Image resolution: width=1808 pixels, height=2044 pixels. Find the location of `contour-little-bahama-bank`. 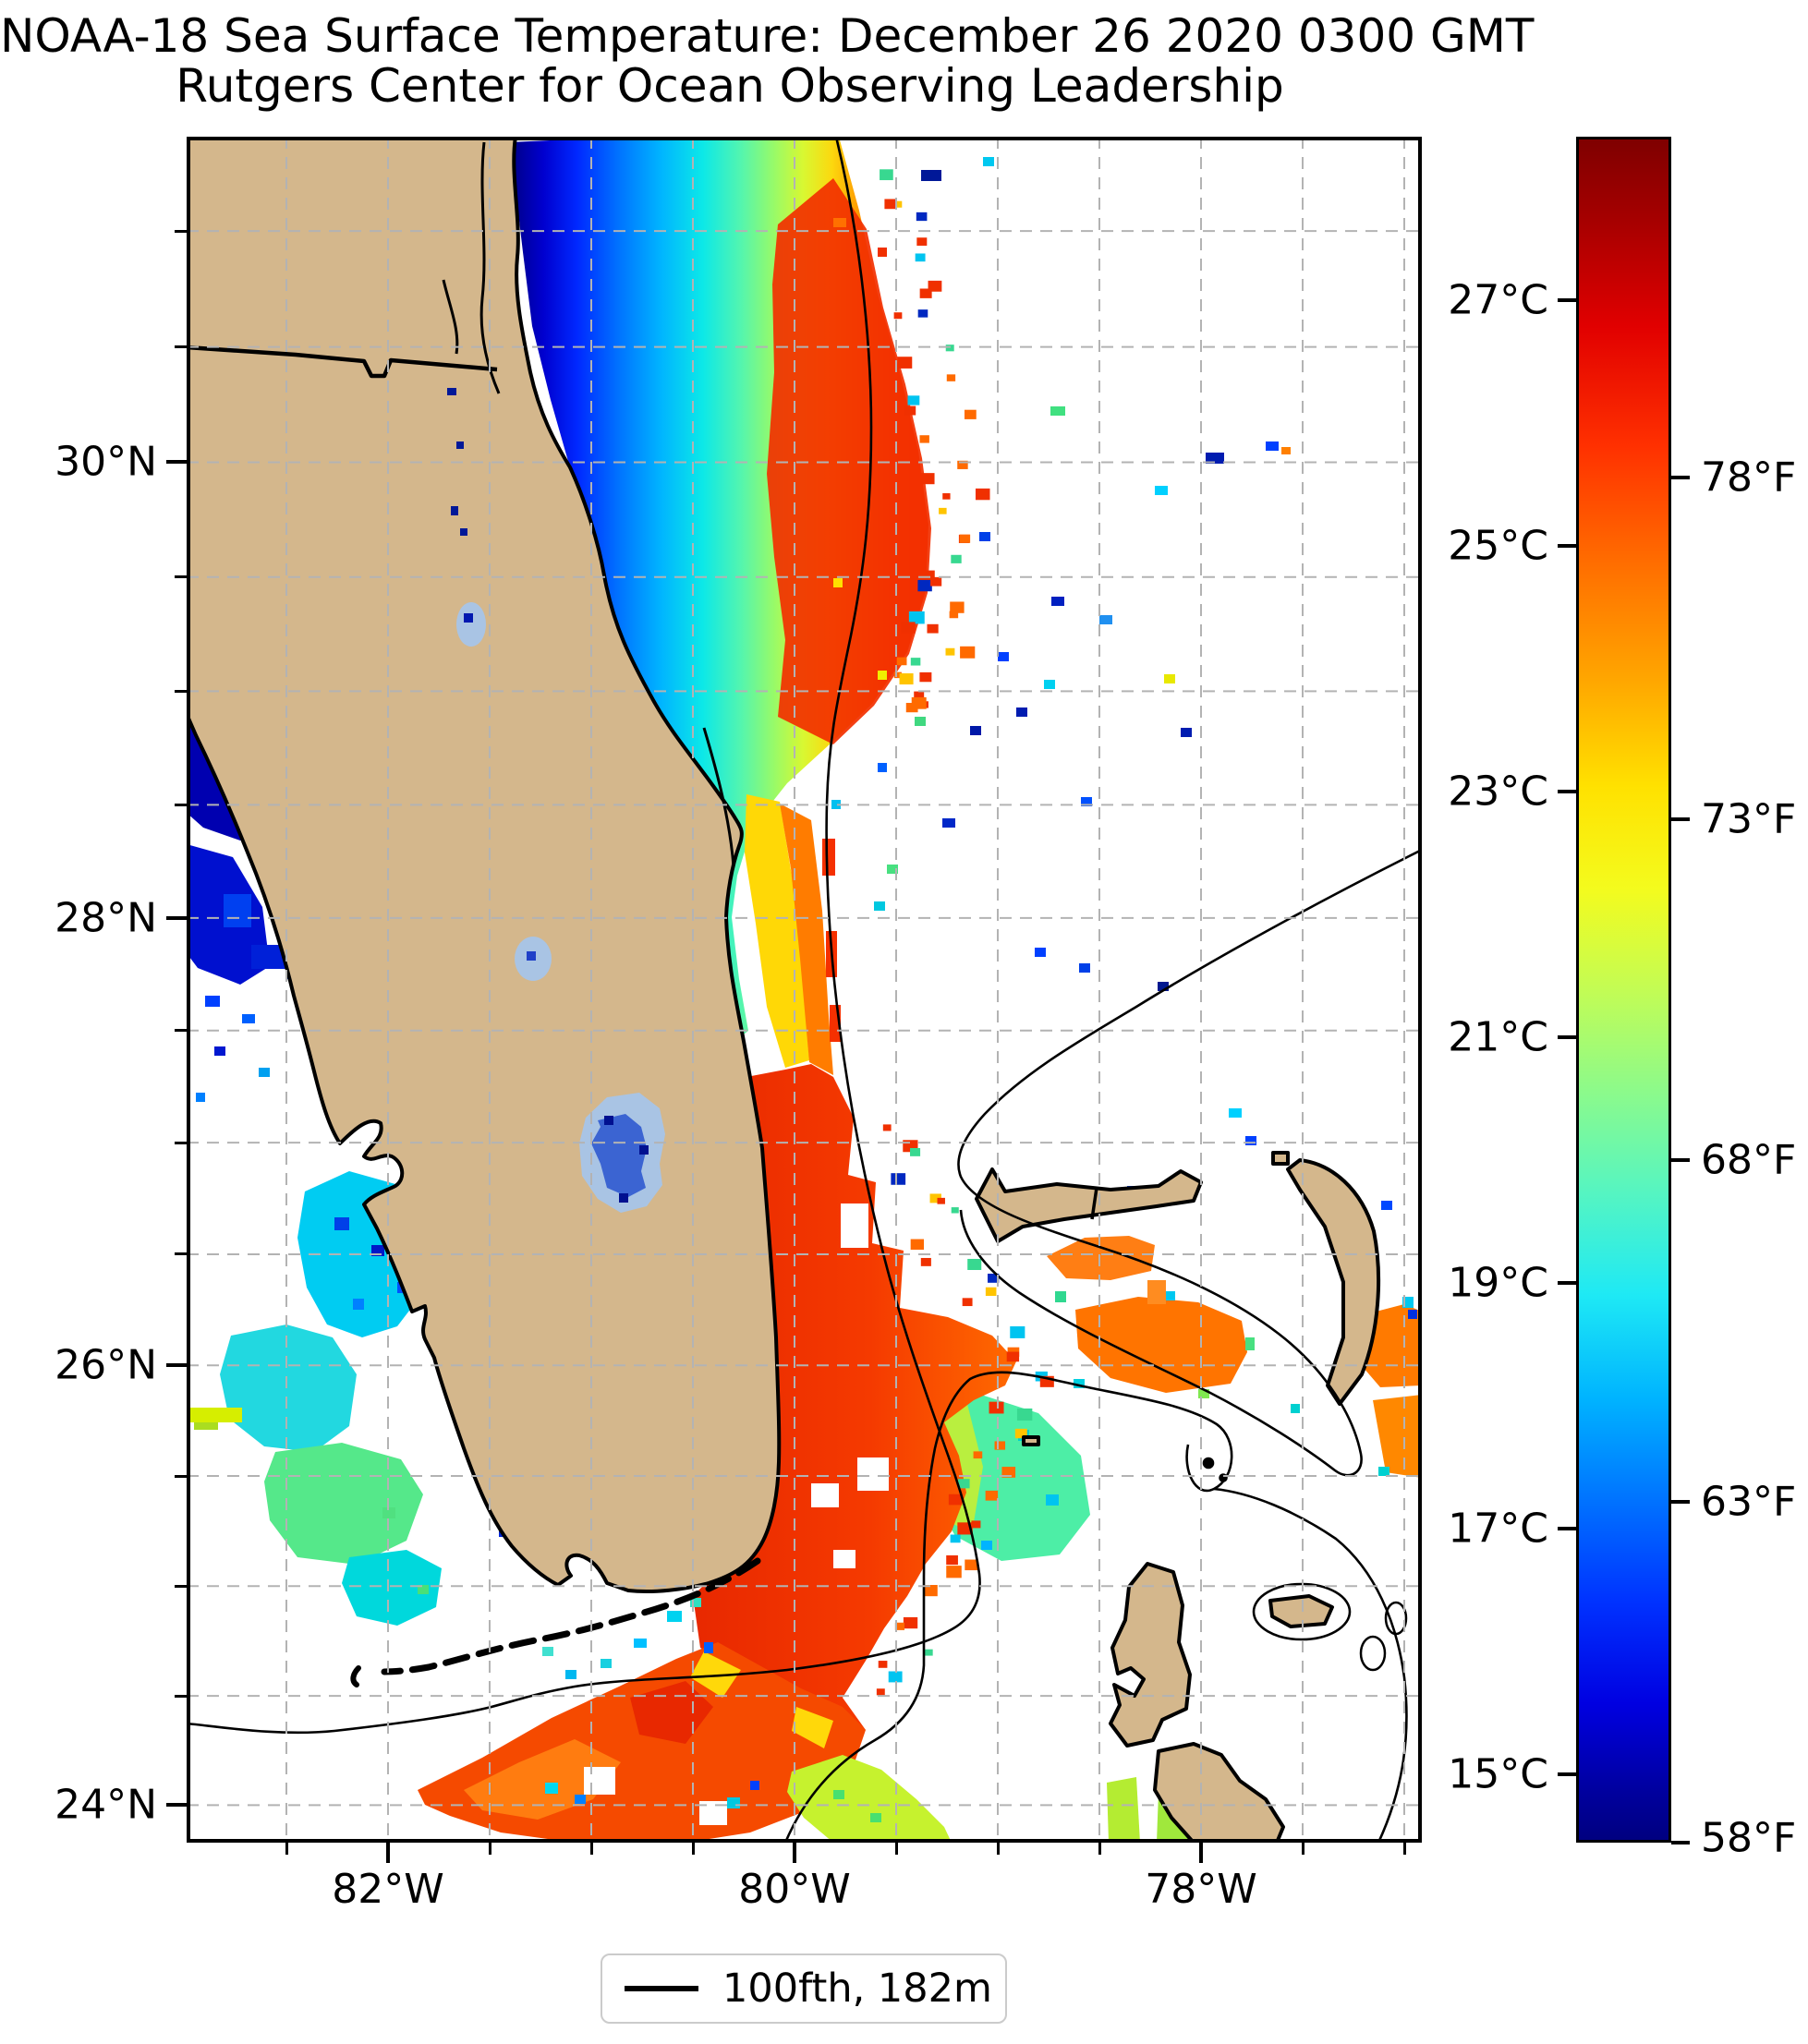

contour-little-bahama-bank is located at coordinates (1189, 1163).